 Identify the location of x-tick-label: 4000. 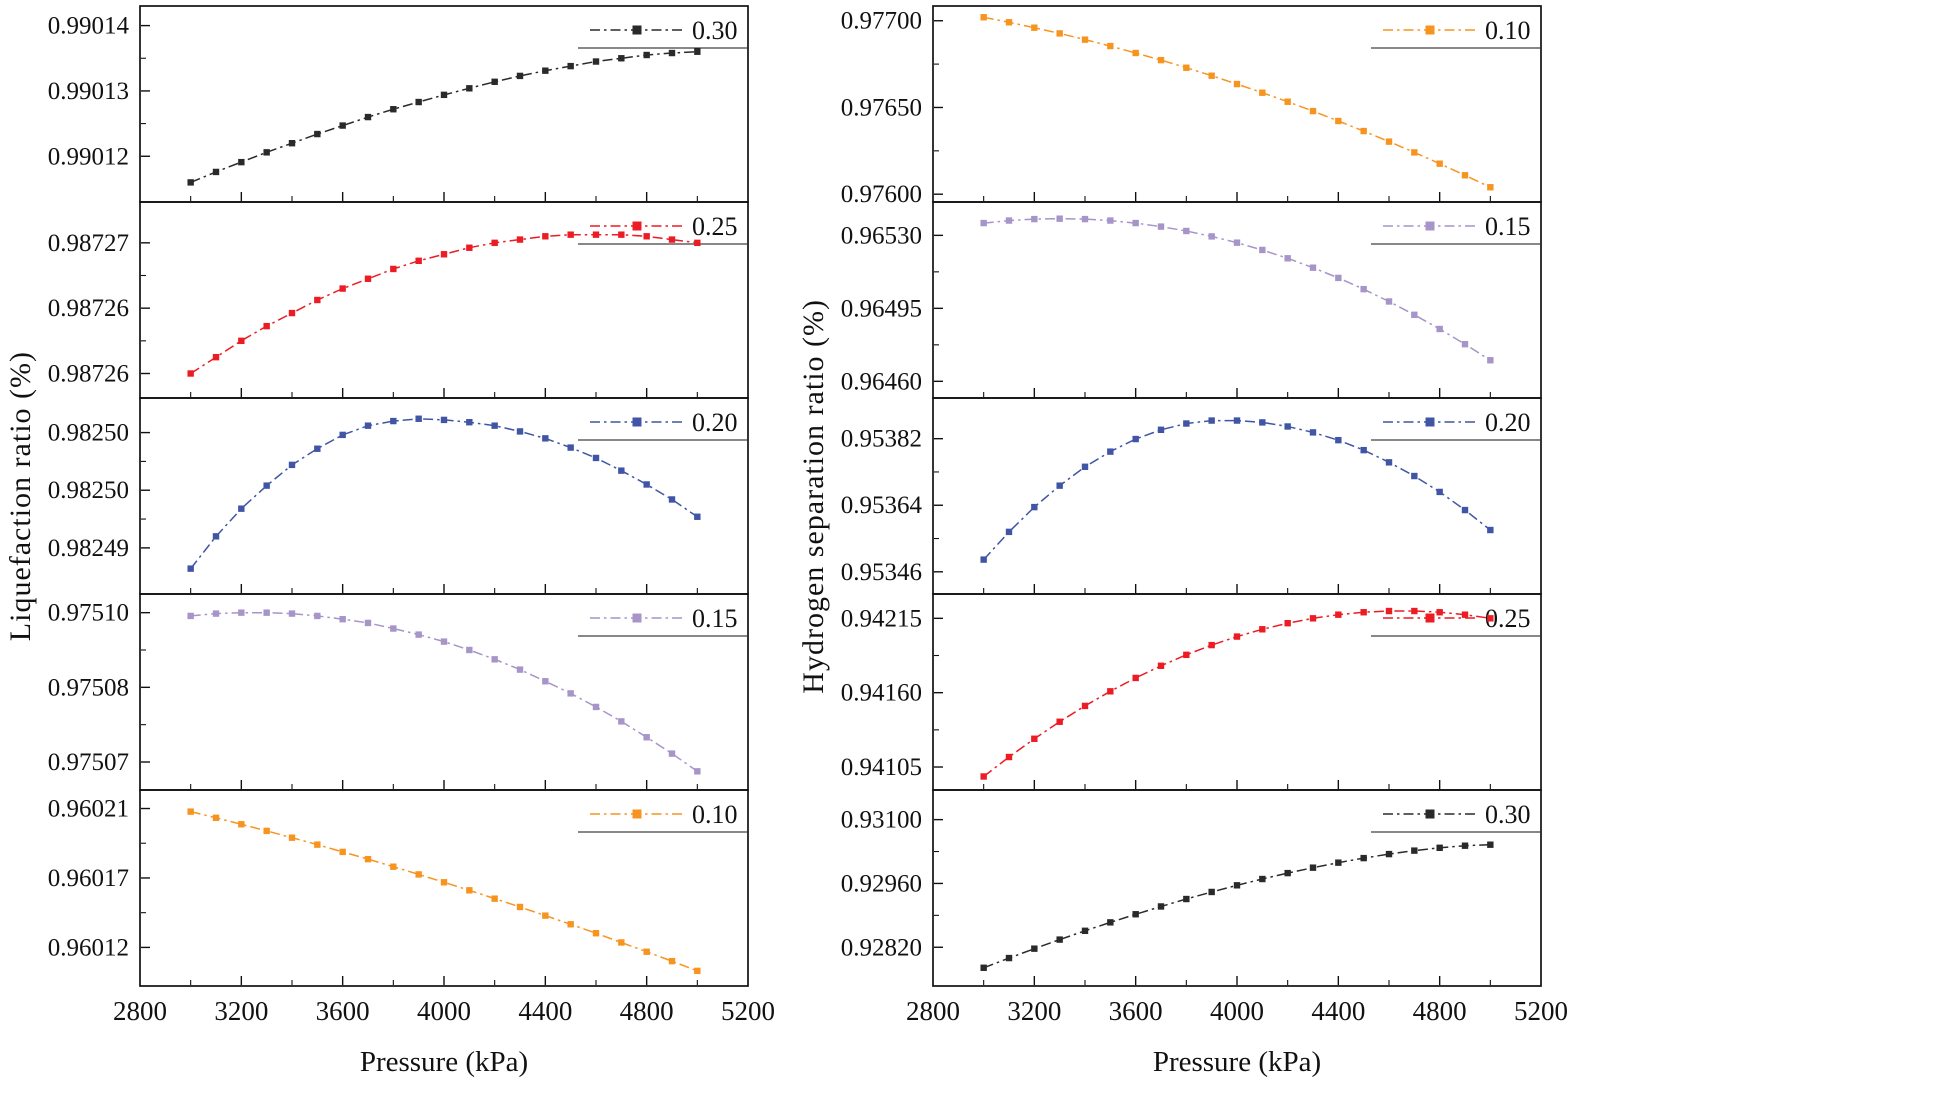
(444, 1011).